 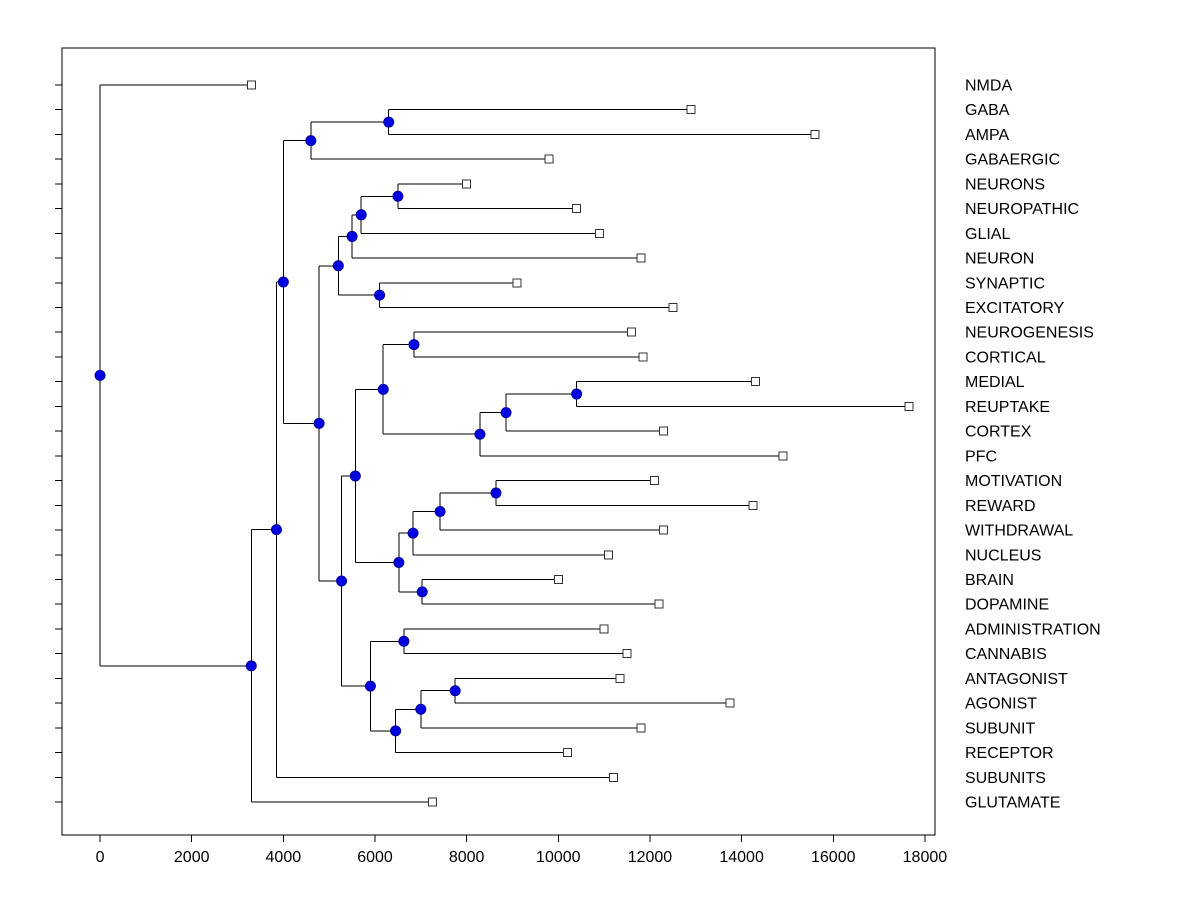 What do you see at coordinates (251, 85) in the screenshot?
I see `leaf-node-marker-nmda` at bounding box center [251, 85].